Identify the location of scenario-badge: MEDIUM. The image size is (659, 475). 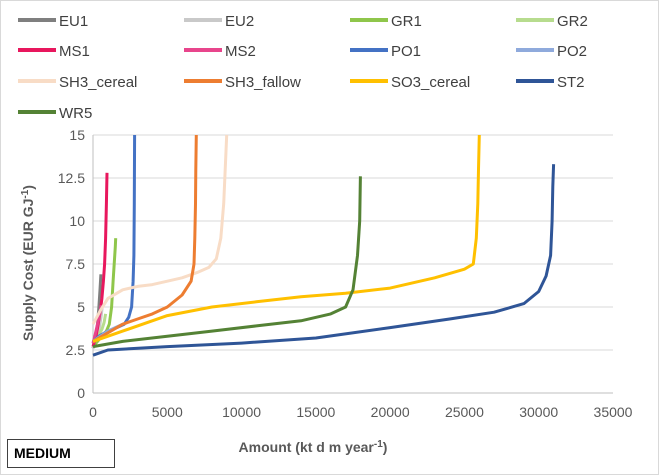
(61, 453).